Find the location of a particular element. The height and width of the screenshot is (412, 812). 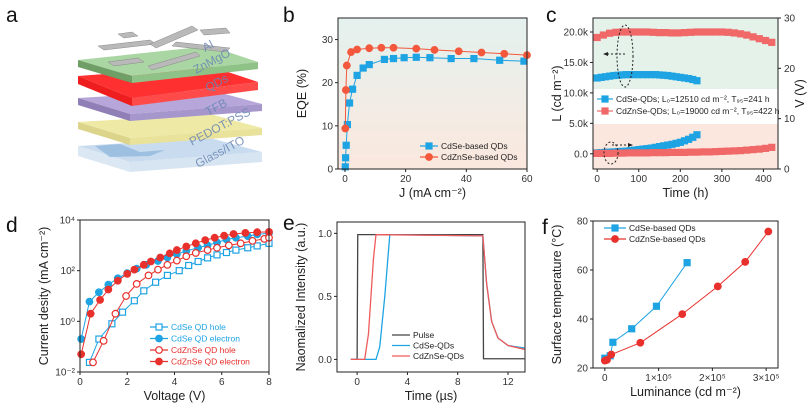

legend-entry: CdZnSe-QDs; L₀=19000 cd m⁻², T₉₅=422 h is located at coordinates (688, 111).